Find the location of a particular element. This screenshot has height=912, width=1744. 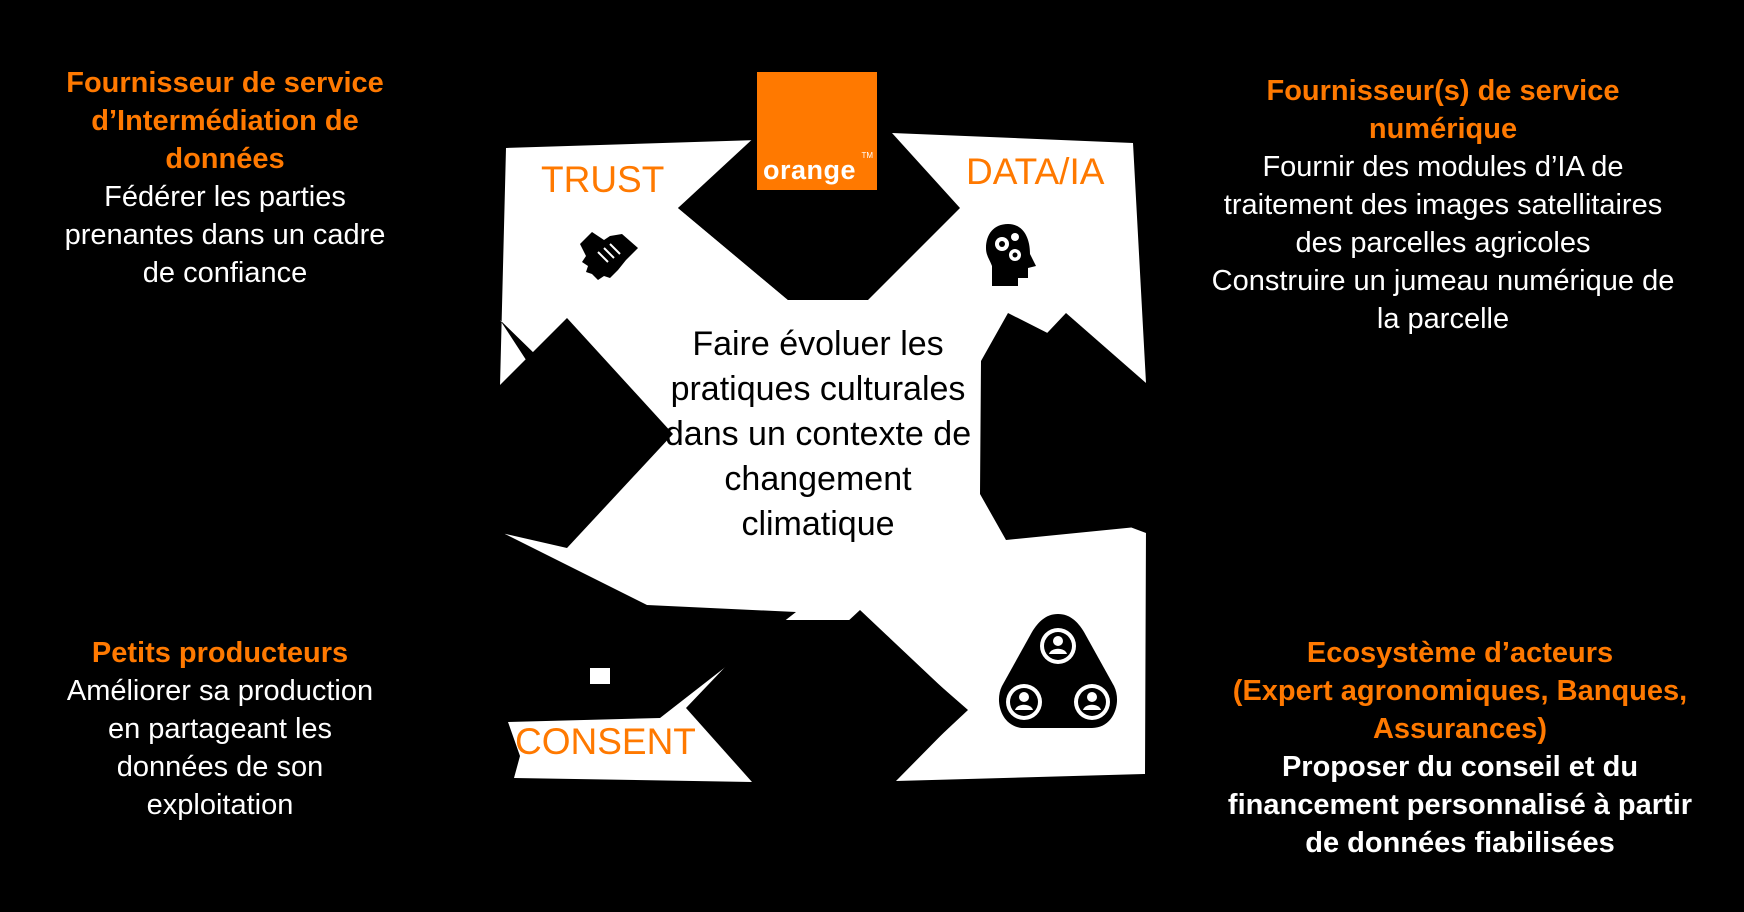

top-right-body-line: traitement des images satellitaires is located at coordinates (1443, 205).